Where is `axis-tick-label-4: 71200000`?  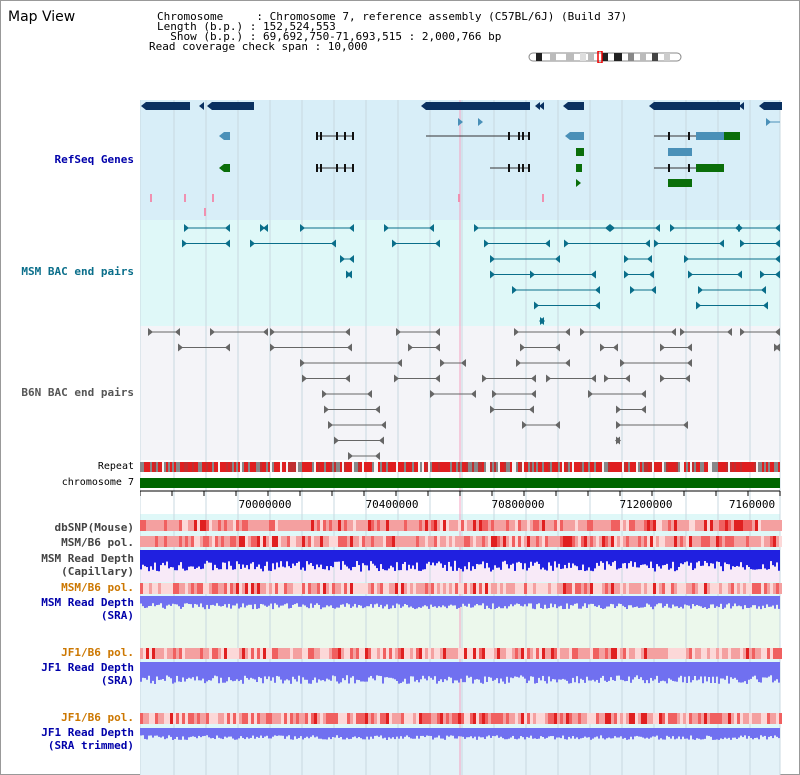
axis-tick-label-4: 71200000 is located at coordinates (646, 504).